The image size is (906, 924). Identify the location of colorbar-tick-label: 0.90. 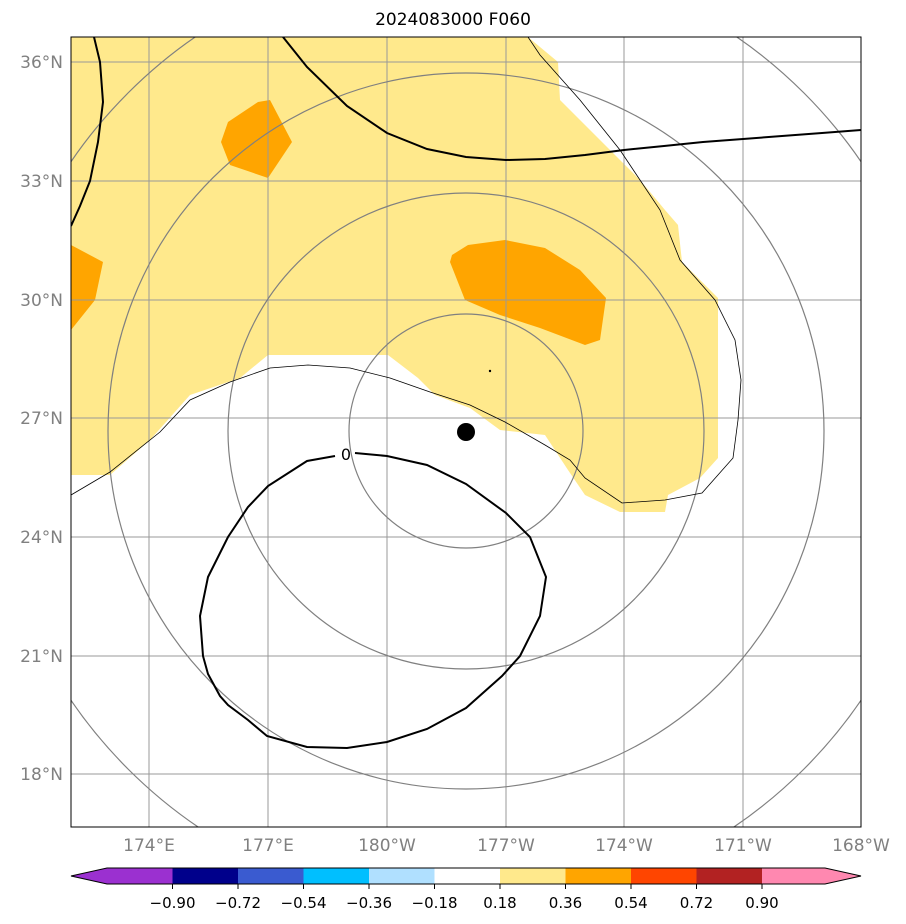
(761, 903).